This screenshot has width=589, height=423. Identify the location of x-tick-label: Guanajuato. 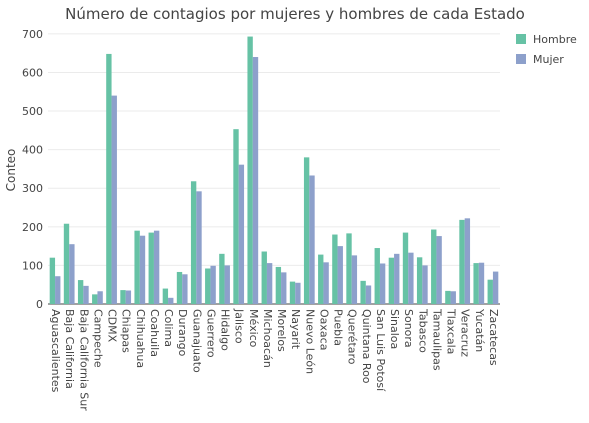
(196, 341).